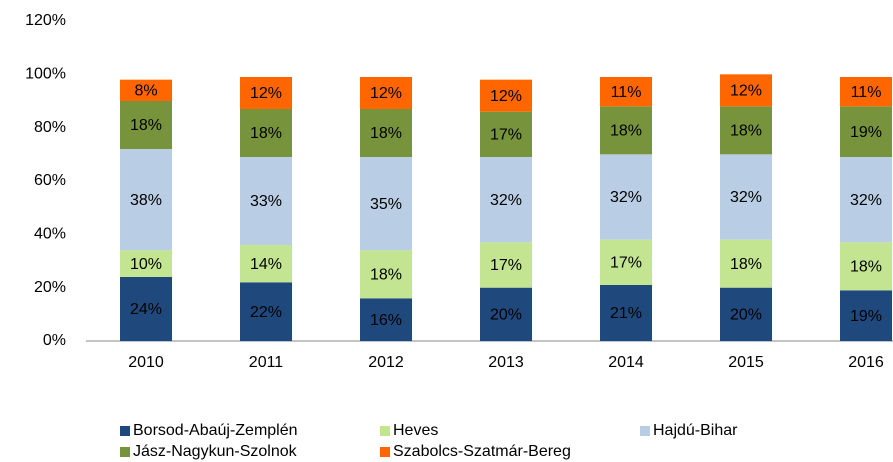 The width and height of the screenshot is (893, 462). I want to click on x-tick-label: 2016, so click(866, 362).